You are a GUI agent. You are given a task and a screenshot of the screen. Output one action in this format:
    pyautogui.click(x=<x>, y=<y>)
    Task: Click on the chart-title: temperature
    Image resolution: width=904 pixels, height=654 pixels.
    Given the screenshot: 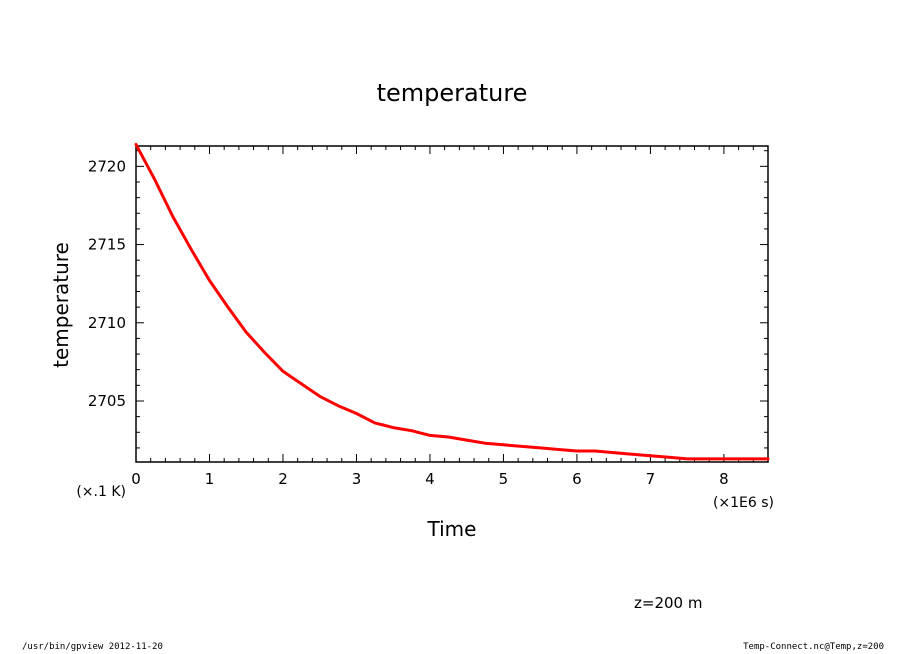 What is the action you would take?
    pyautogui.click(x=452, y=93)
    